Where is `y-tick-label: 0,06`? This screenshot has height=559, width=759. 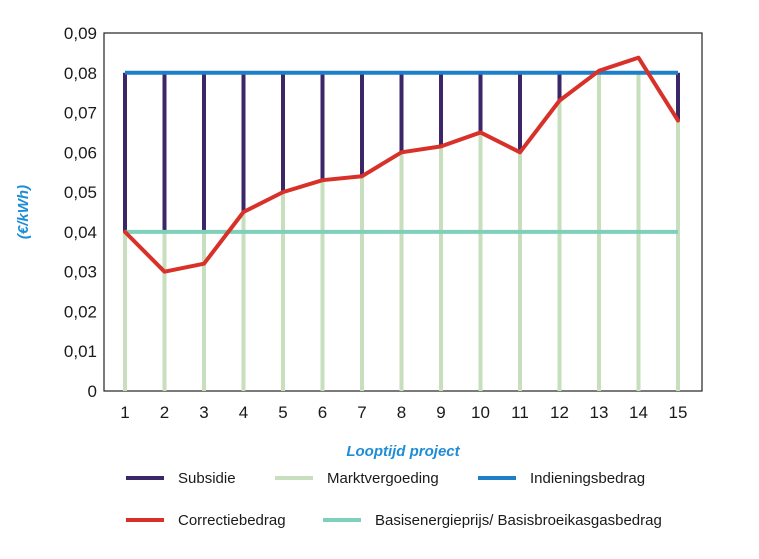
y-tick-label: 0,06 is located at coordinates (80, 152).